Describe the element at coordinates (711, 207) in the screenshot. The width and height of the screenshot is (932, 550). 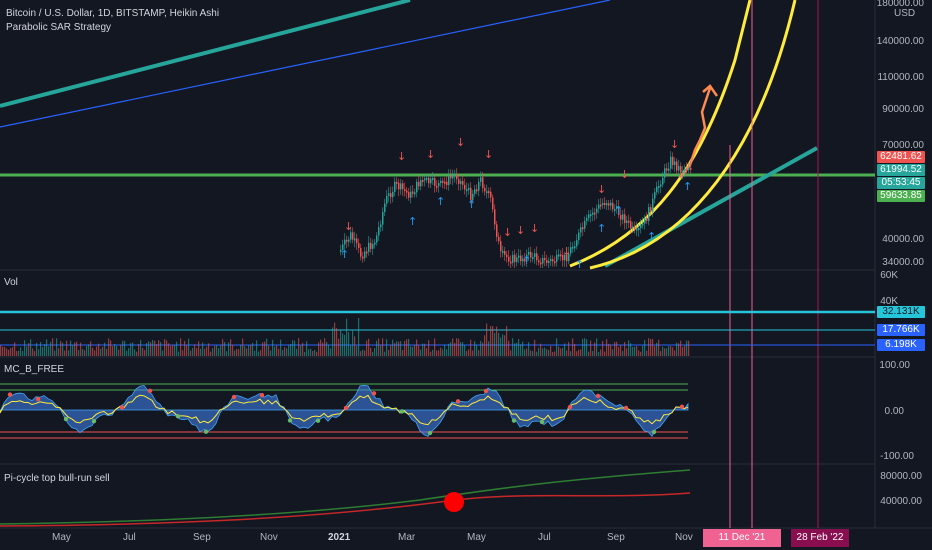
I see `teal-channel-line` at that location.